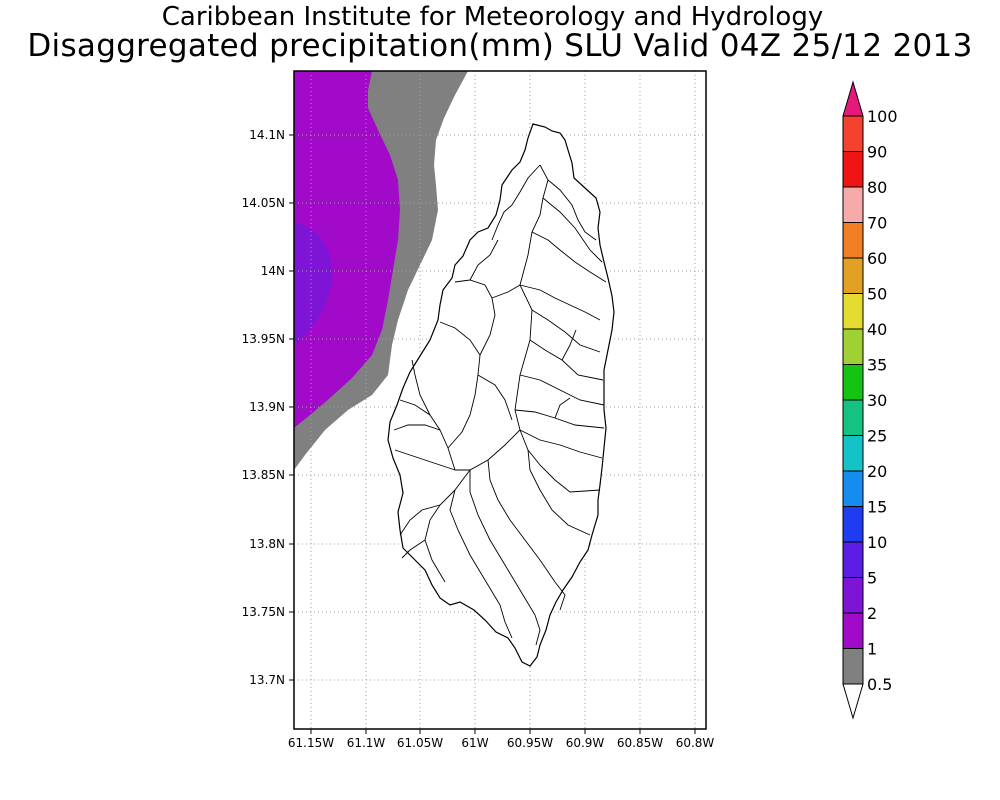 The image size is (1000, 800). What do you see at coordinates (263, 339) in the screenshot?
I see `lat-label: 13.95N` at bounding box center [263, 339].